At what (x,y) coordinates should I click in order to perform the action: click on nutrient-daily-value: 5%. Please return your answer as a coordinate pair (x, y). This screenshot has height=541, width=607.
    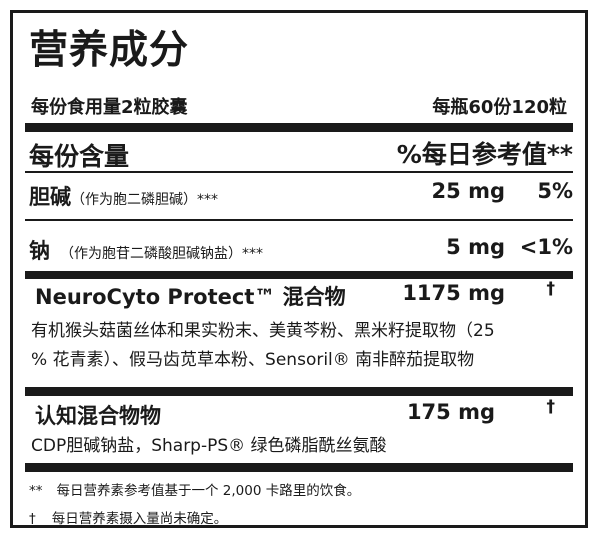
    Looking at the image, I should click on (555, 191).